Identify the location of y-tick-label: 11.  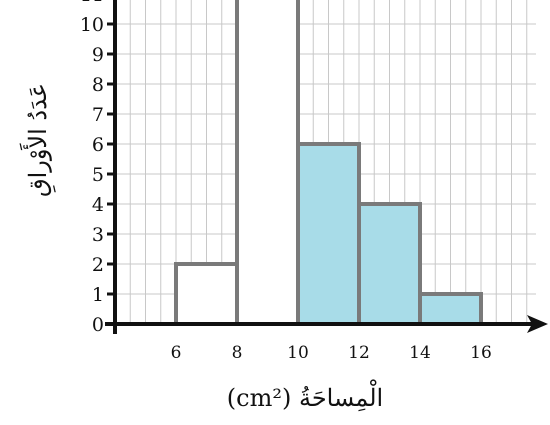
(92, 3).